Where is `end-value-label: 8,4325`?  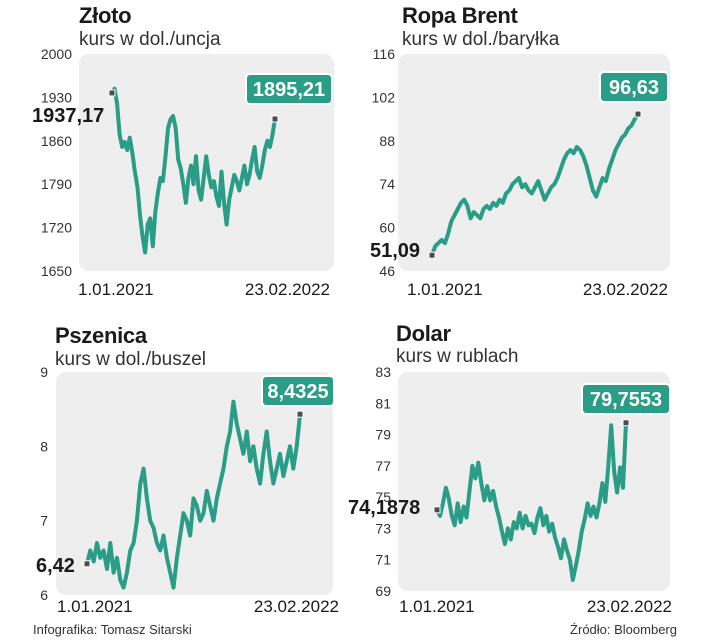 end-value-label: 8,4325 is located at coordinates (297, 392).